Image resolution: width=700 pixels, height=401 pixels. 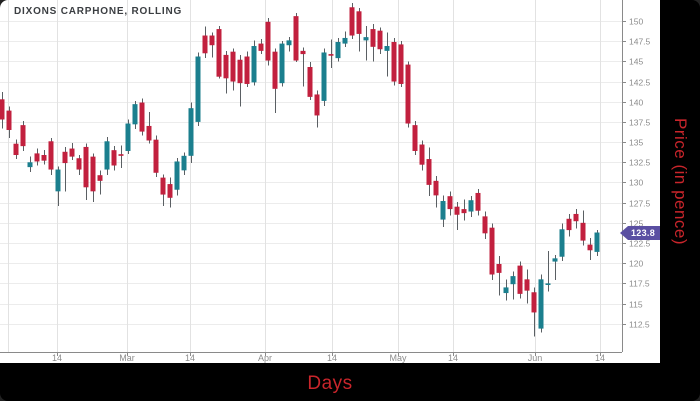 What do you see at coordinates (640, 42) in the screenshot?
I see `svg-text: 147.5` at bounding box center [640, 42].